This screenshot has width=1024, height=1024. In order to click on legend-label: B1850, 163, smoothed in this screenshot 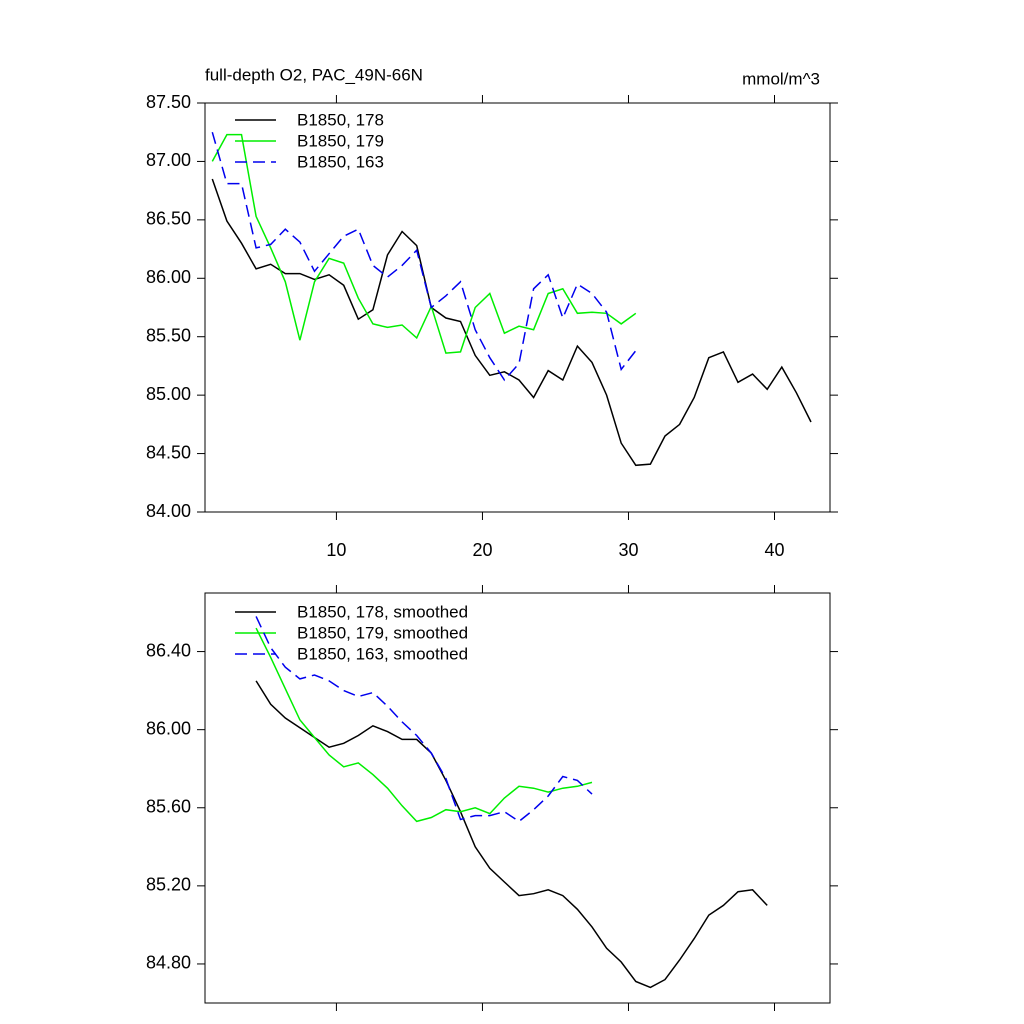, I will do `click(382, 653)`.